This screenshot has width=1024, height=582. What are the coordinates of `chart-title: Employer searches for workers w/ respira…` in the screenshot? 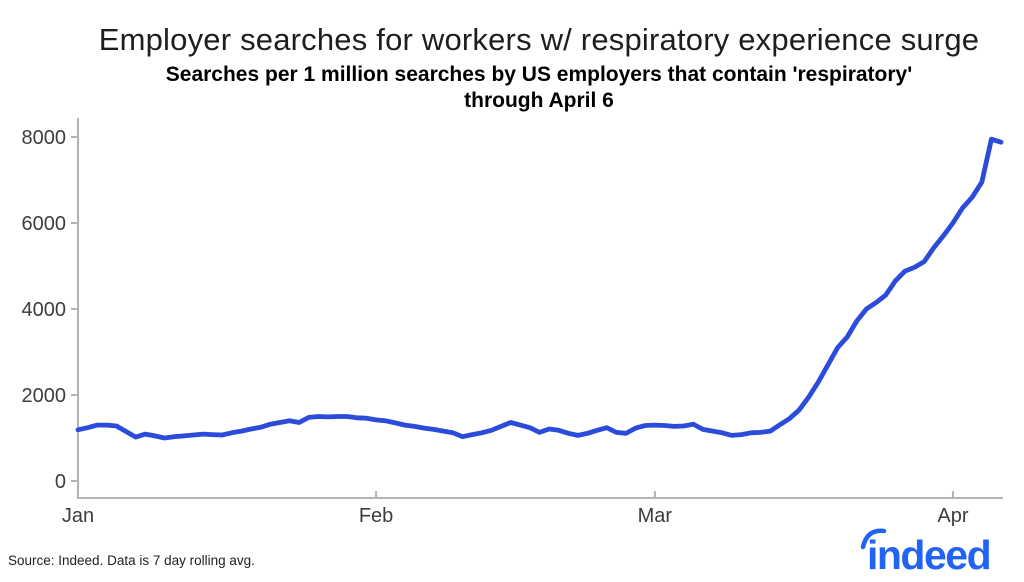 It's located at (539, 39).